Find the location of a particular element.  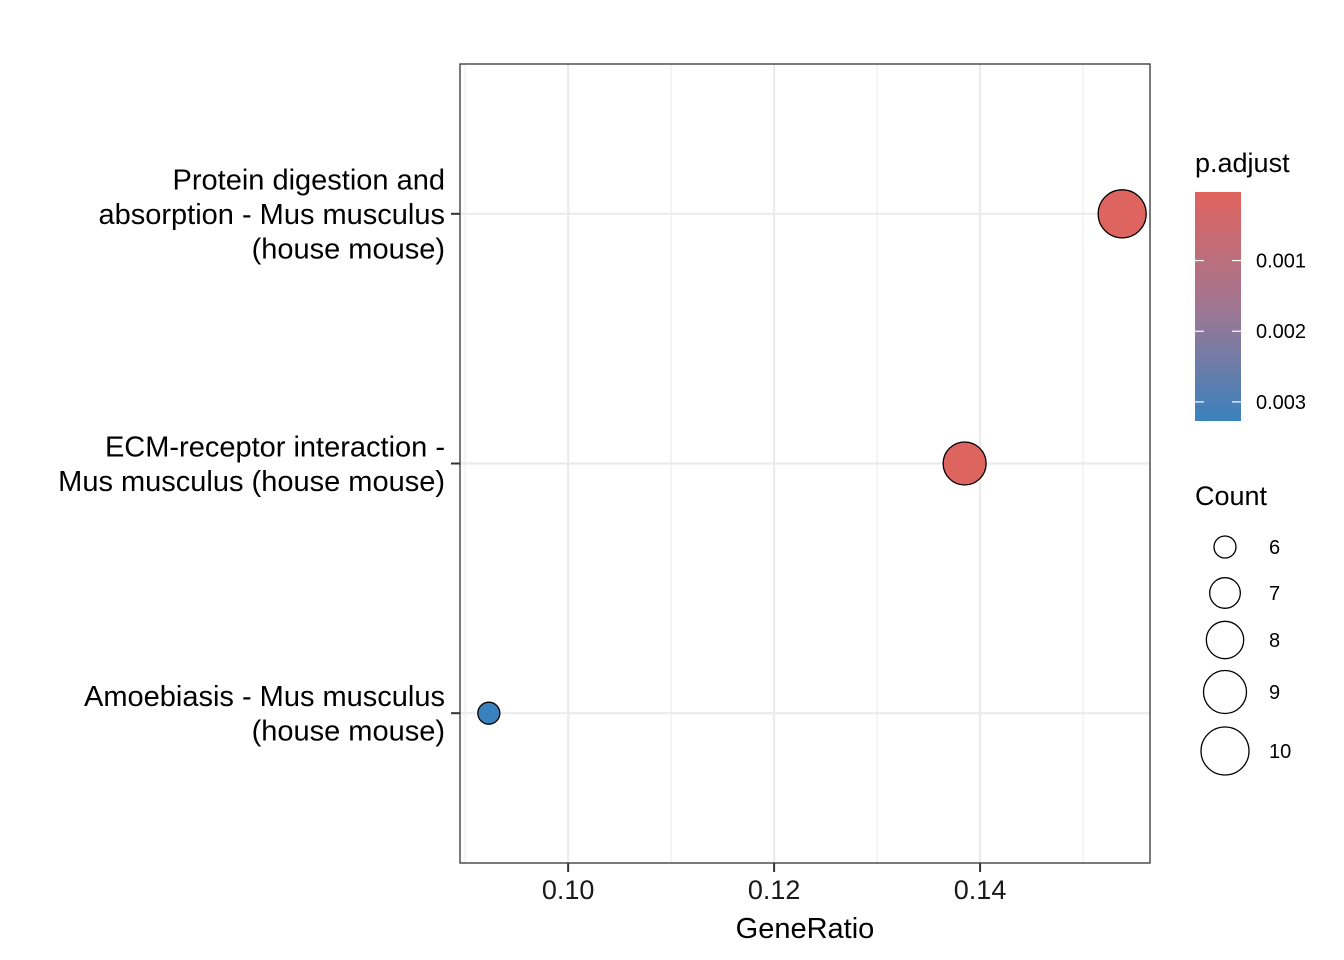

size-legend: Count 6 7 8 9 10 is located at coordinates (1243, 628).